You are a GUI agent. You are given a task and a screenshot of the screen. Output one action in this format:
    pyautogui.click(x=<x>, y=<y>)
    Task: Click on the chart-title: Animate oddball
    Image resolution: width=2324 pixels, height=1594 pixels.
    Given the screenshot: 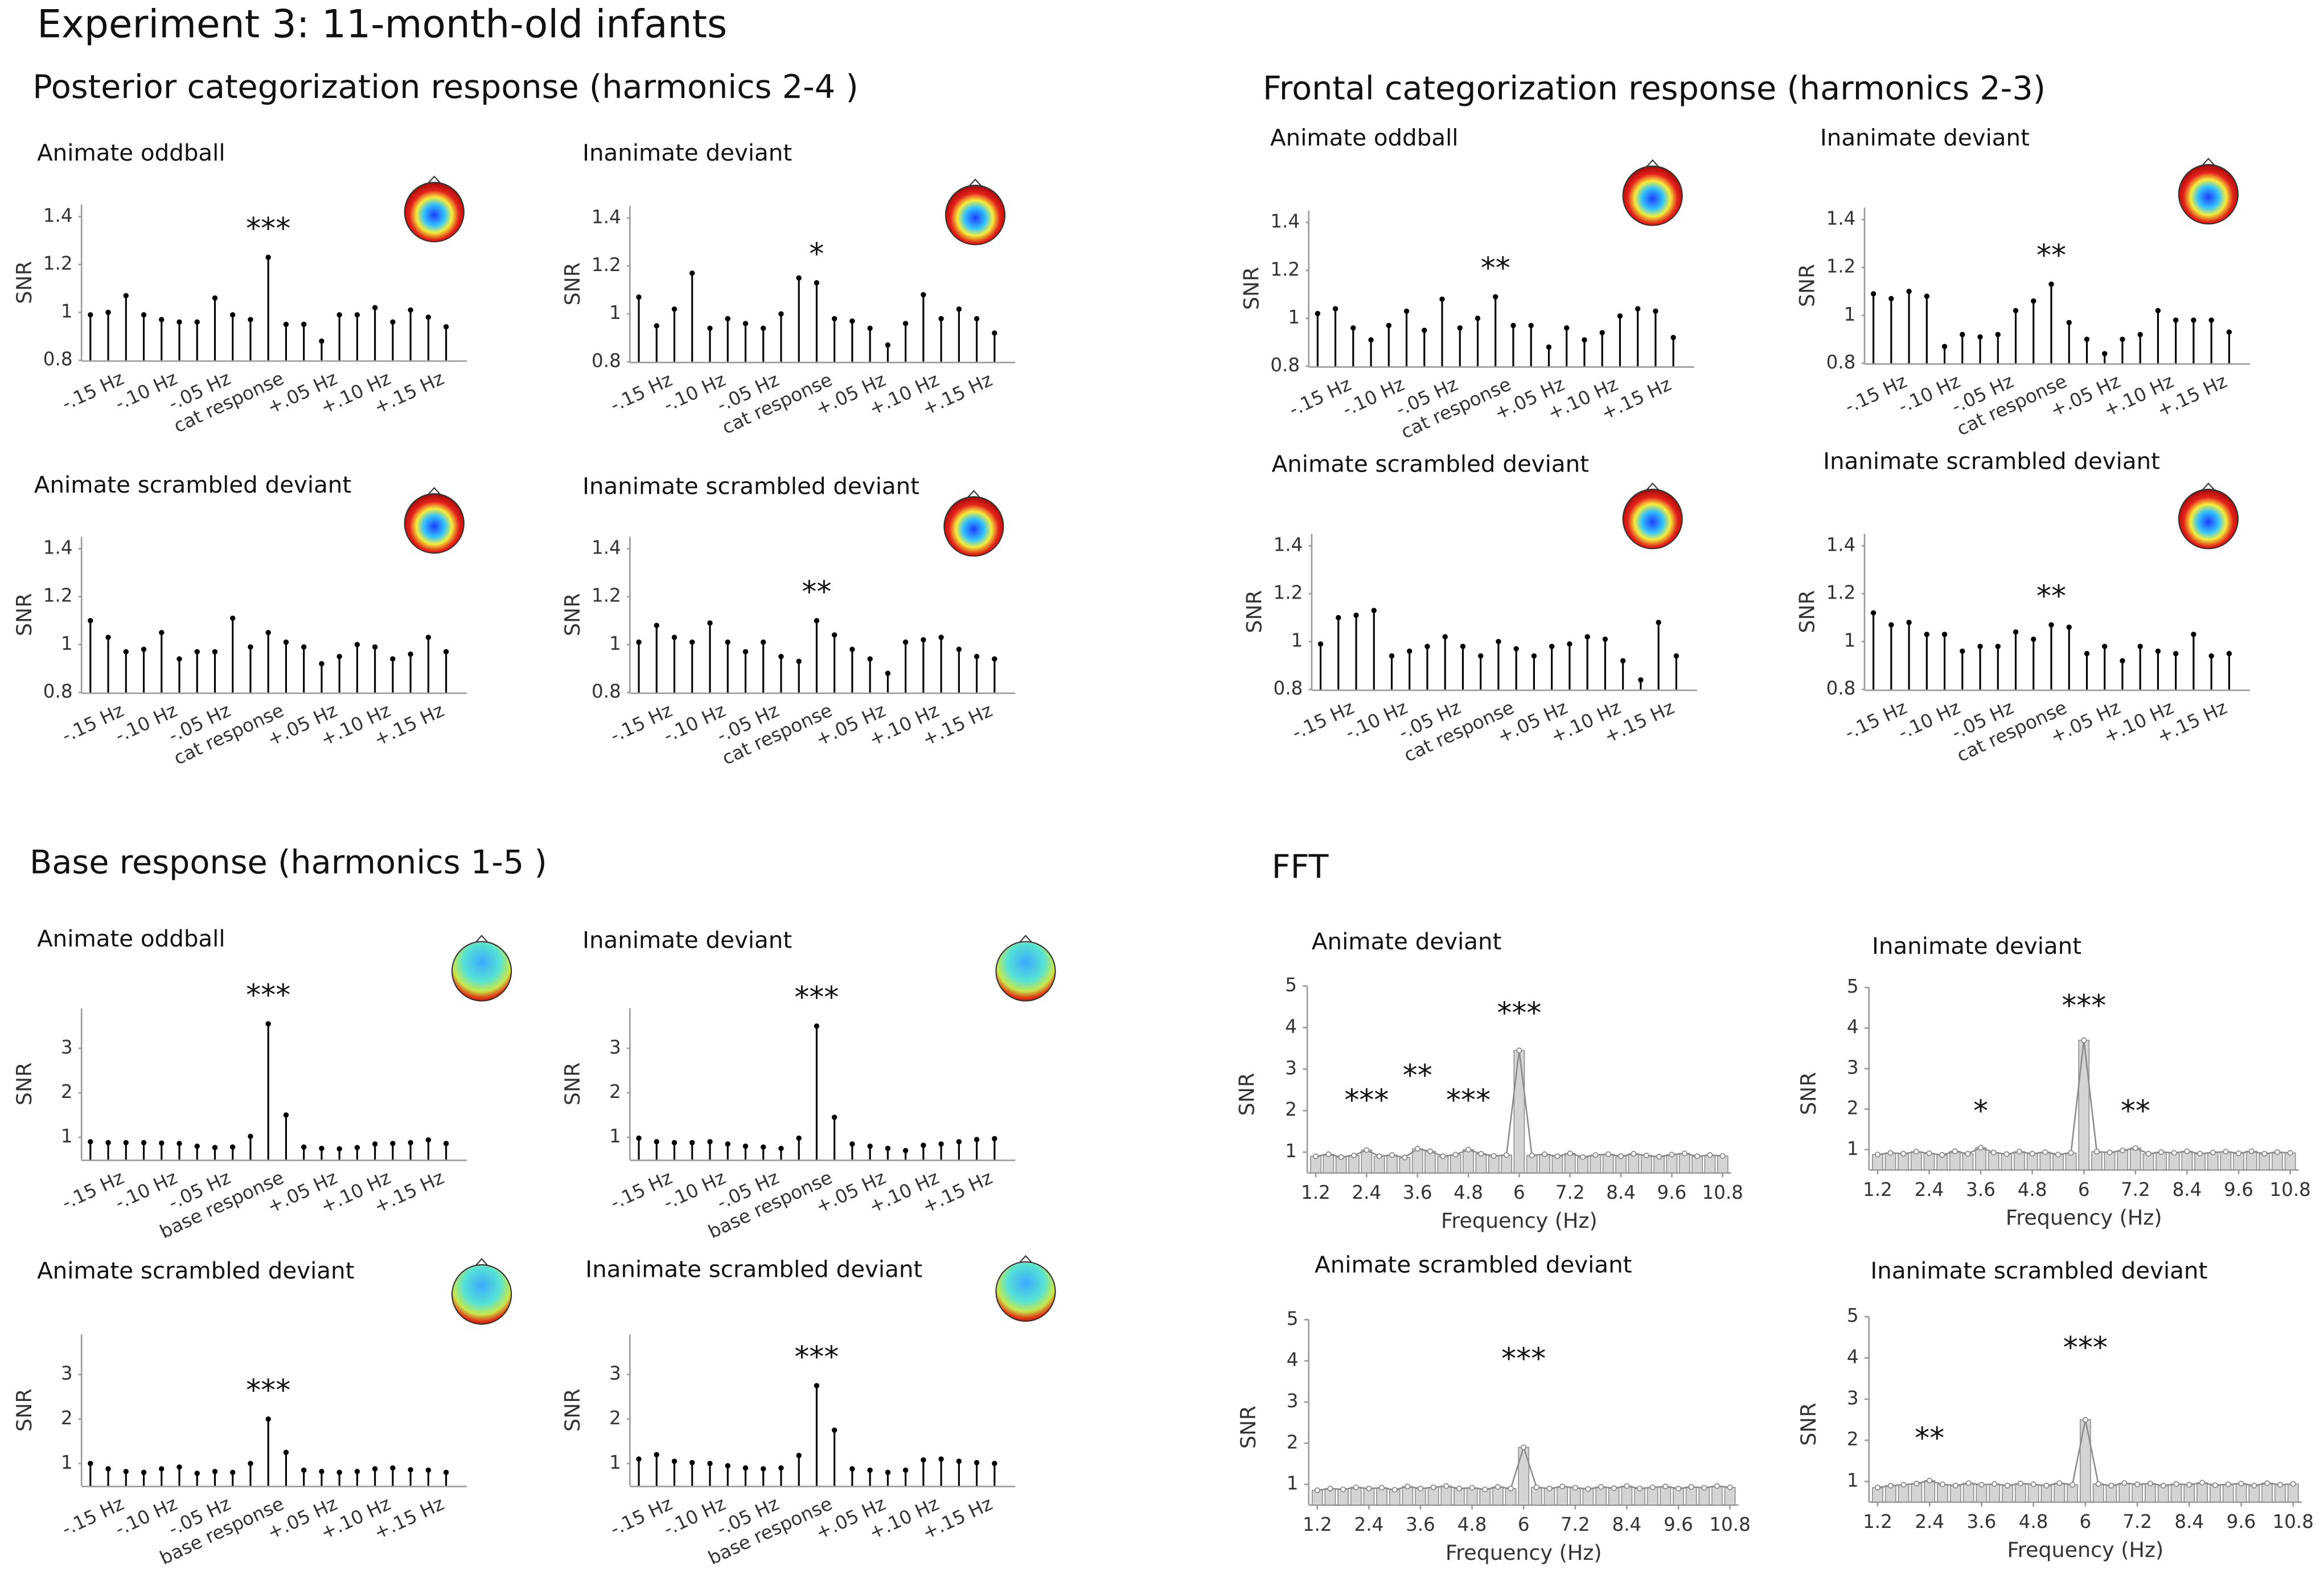 What is the action you would take?
    pyautogui.click(x=1364, y=138)
    